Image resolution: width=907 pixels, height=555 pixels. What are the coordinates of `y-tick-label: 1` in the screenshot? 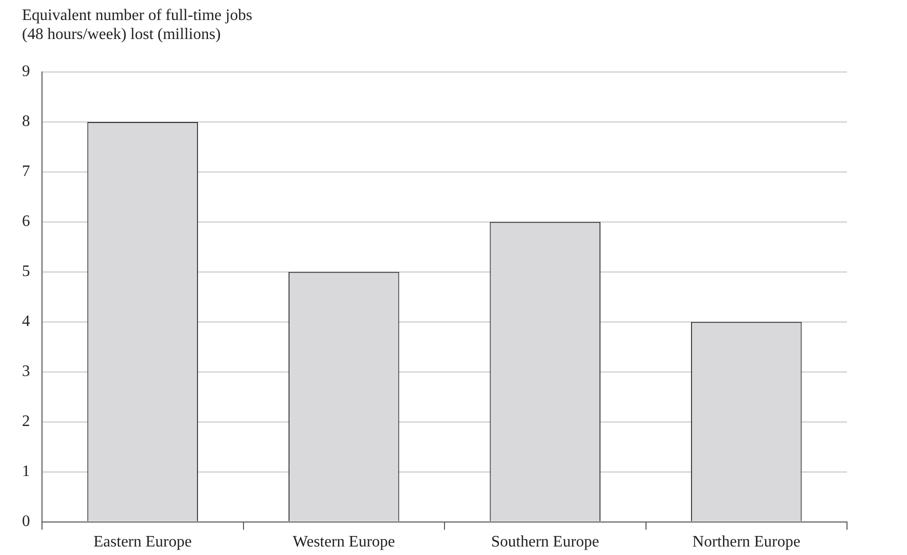 It's located at (26, 471).